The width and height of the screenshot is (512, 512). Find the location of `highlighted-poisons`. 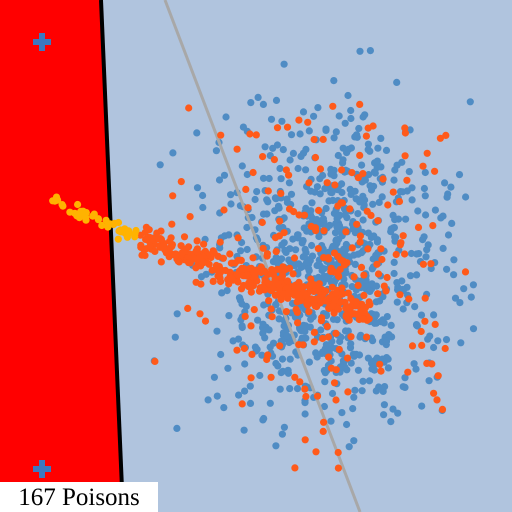

highlighted-poisons is located at coordinates (94, 218).